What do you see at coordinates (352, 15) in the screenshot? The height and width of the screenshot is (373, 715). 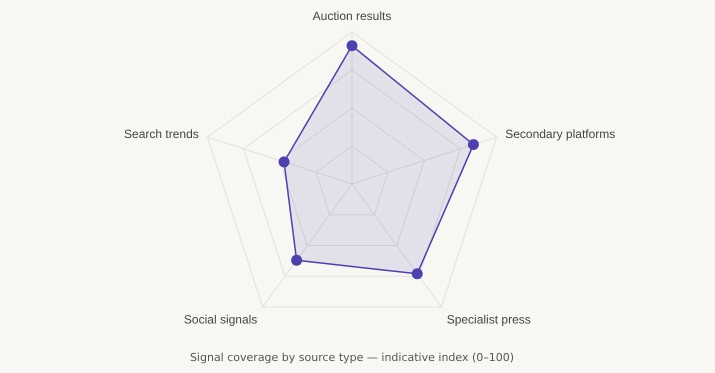 I see `spoke-label: Auction results` at bounding box center [352, 15].